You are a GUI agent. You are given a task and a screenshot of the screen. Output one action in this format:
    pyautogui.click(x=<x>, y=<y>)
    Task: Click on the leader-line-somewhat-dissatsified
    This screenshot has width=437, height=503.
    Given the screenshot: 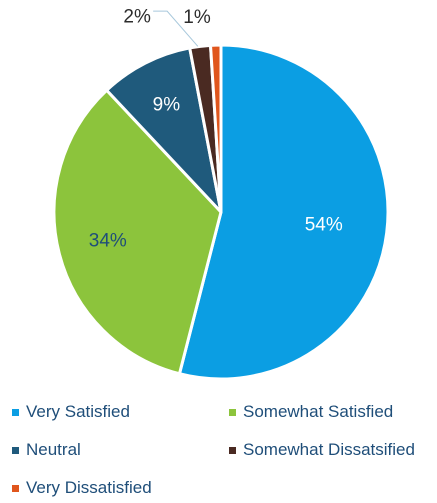 What is the action you would take?
    pyautogui.click(x=176, y=28)
    